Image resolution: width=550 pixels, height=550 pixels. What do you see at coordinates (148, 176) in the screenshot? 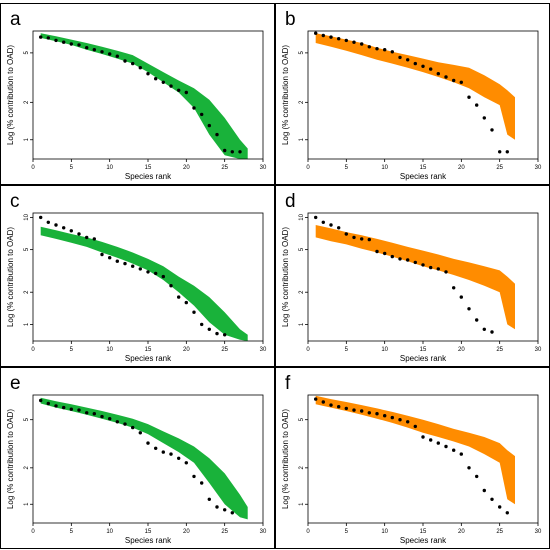
I see `x-axis-title: Species rank` at bounding box center [148, 176].